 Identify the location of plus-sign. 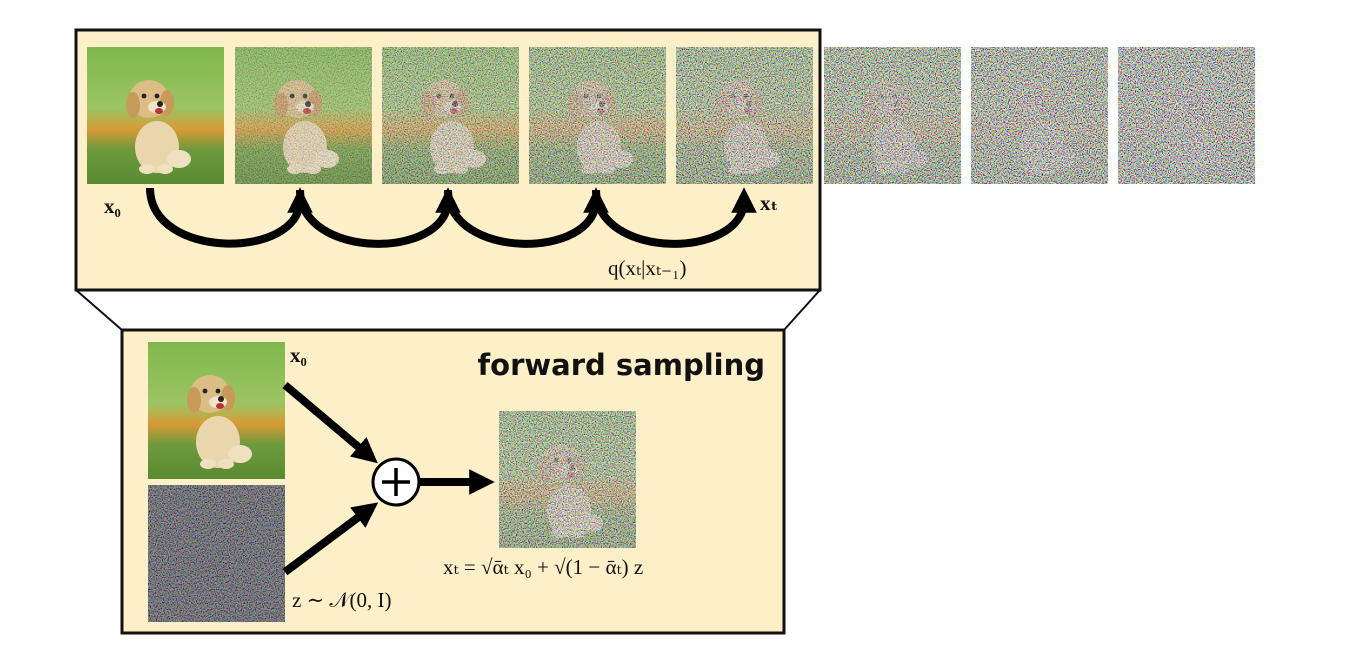
(396, 482).